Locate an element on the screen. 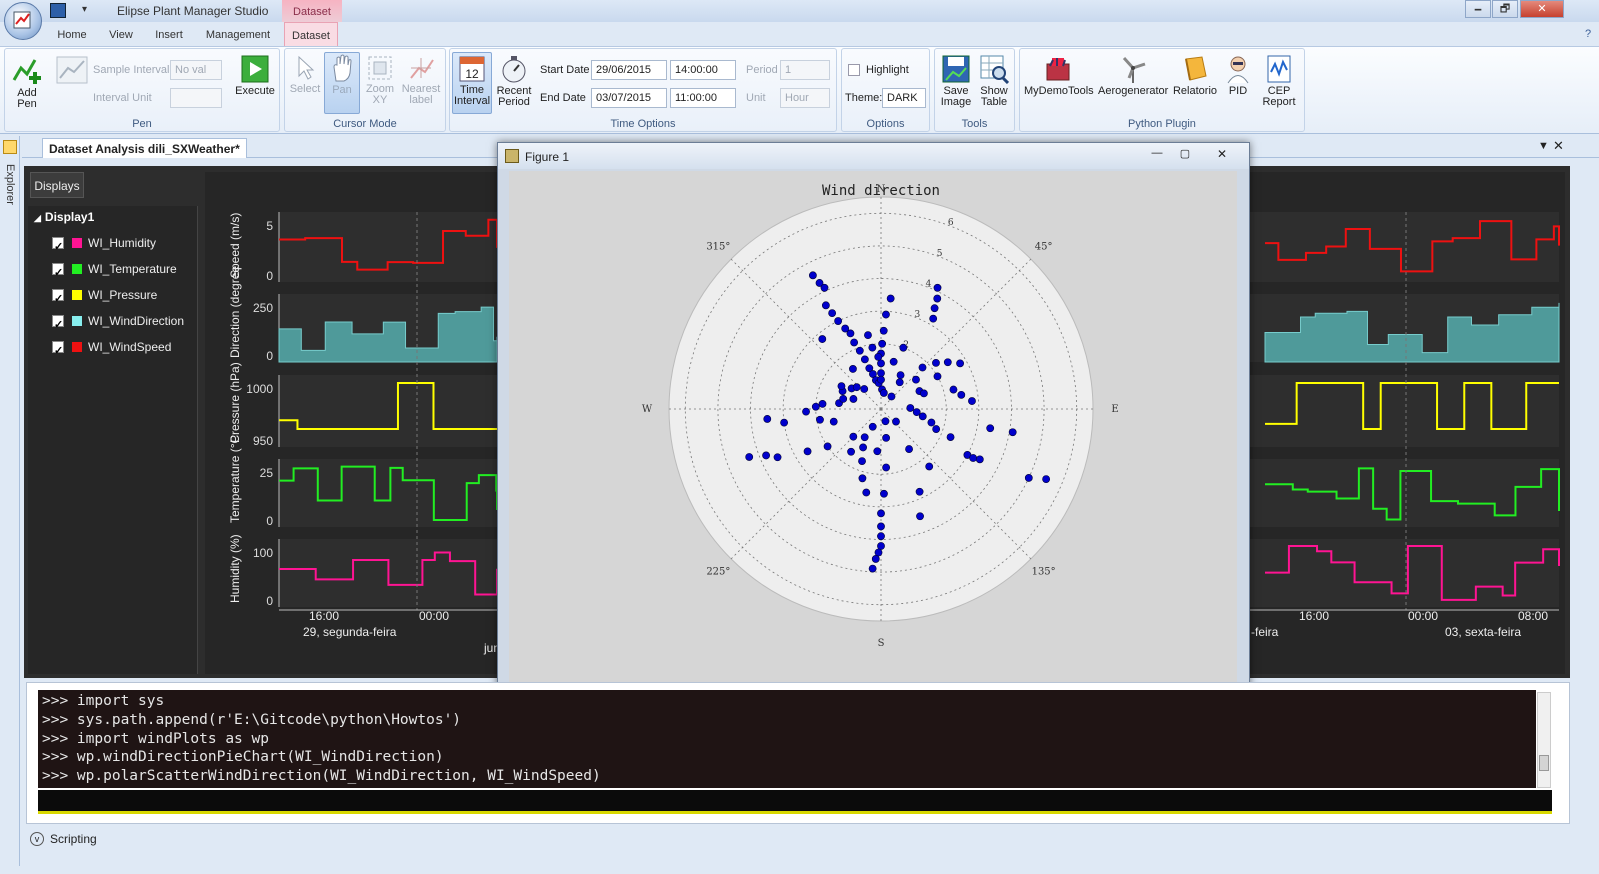 The height and width of the screenshot is (874, 1599). figure-close-button: ✕ is located at coordinates (1222, 154).